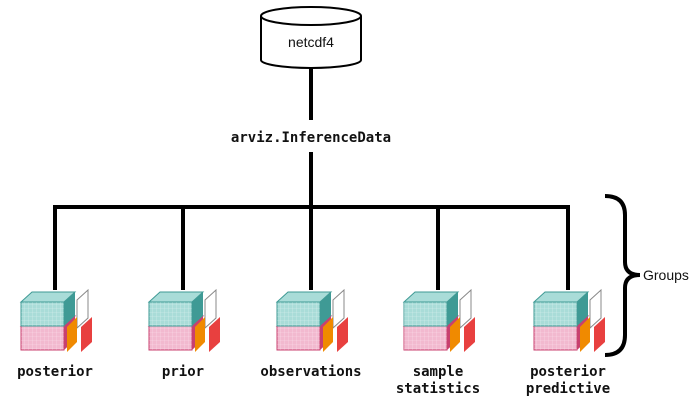 The height and width of the screenshot is (400, 700). What do you see at coordinates (666, 275) in the screenshot?
I see `groups-label: Groups` at bounding box center [666, 275].